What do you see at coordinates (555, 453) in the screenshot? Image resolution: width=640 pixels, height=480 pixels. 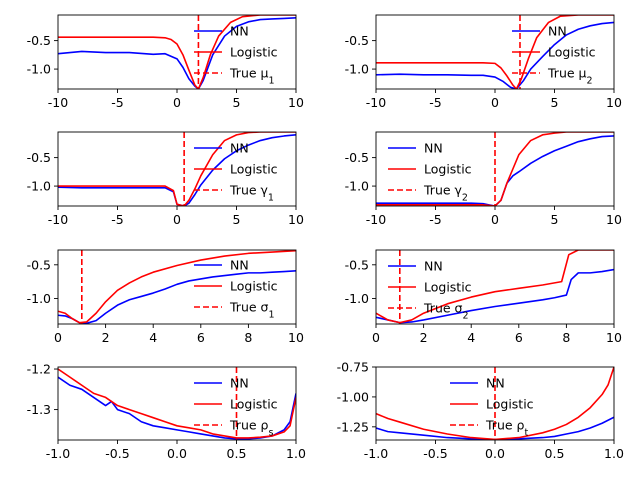 I see `x-tick-label: 0.5` at bounding box center [555, 453].